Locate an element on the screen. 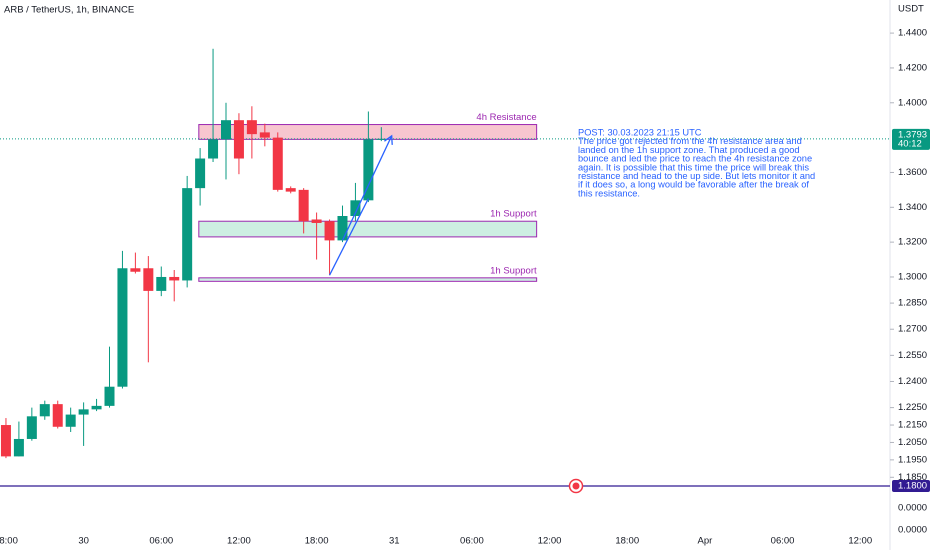  y-tick-label: 1.2700 is located at coordinates (912, 329).